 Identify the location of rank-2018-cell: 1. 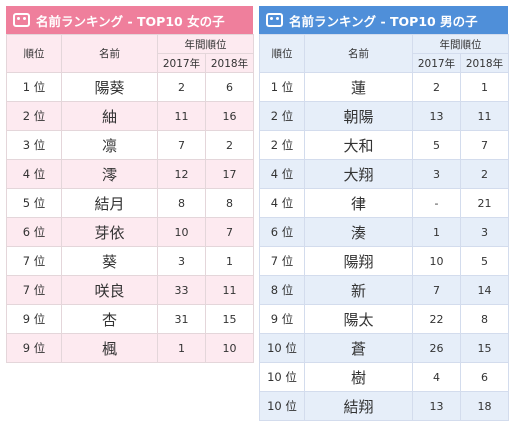
(484, 87).